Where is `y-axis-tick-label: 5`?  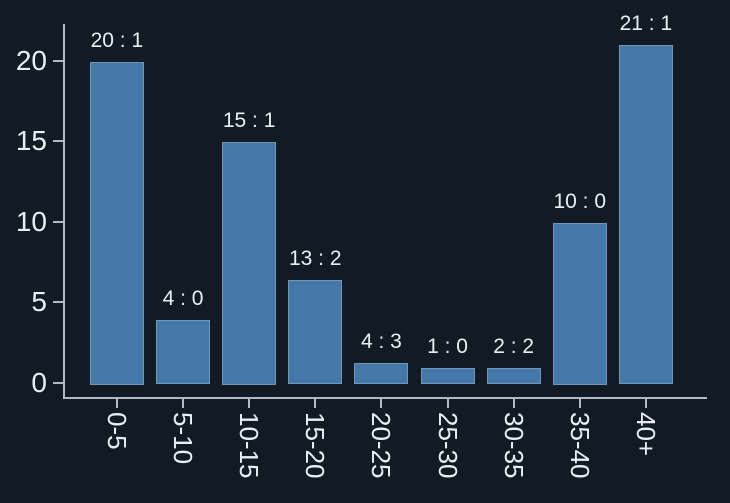
y-axis-tick-label: 5 is located at coordinates (39, 301).